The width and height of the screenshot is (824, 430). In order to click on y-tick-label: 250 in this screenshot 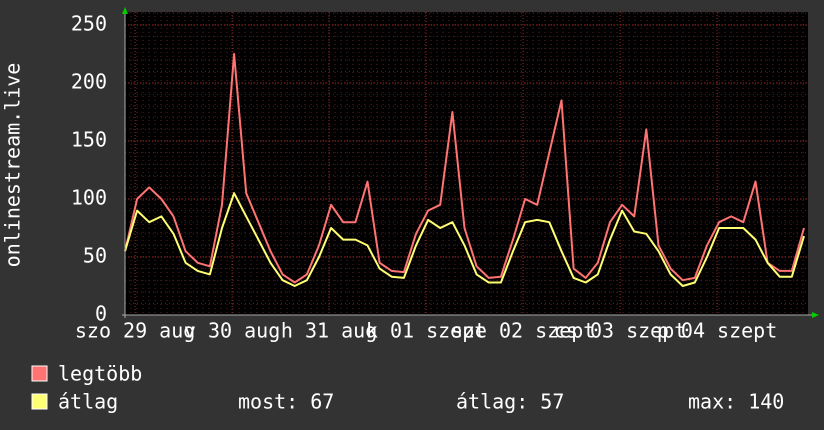, I will do `click(89, 24)`.